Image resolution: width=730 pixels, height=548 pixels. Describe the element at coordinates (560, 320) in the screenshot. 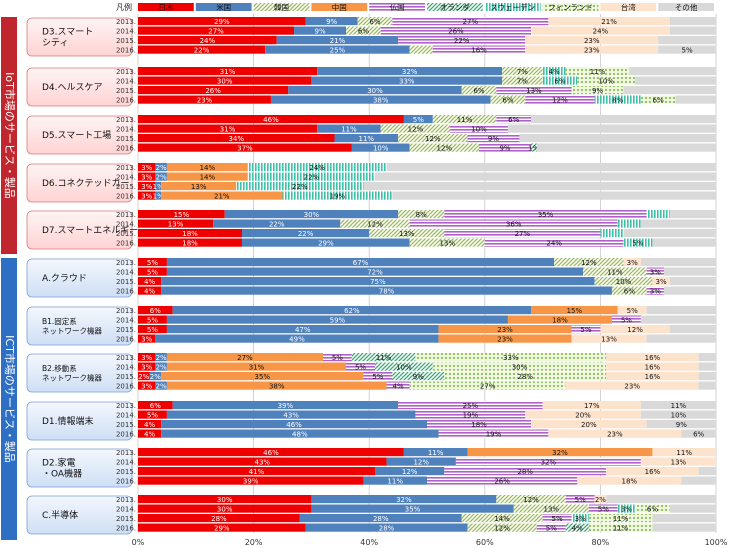

I see `data-label: 18%` at that location.